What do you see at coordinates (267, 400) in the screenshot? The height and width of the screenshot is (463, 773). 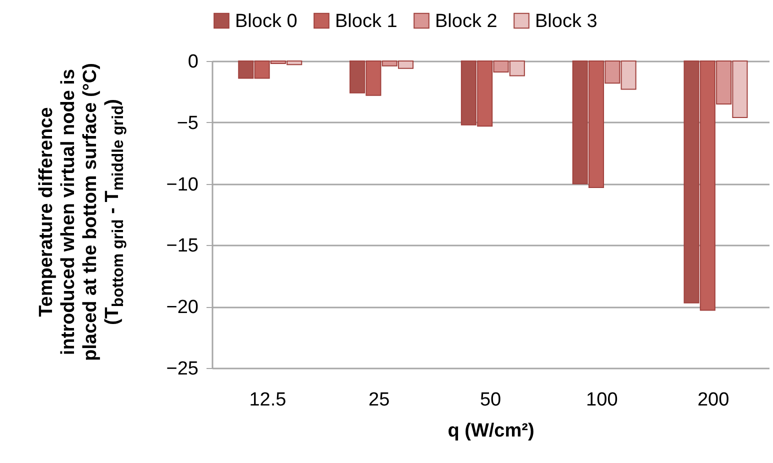 I see `x-tick-label: 12.5` at bounding box center [267, 400].